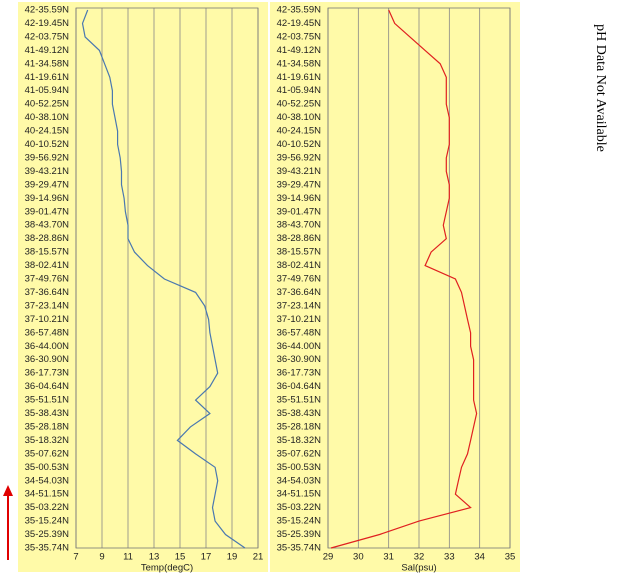 The height and width of the screenshot is (579, 617). What do you see at coordinates (600, 88) in the screenshot?
I see `annotation: pH Data Not Available` at bounding box center [600, 88].